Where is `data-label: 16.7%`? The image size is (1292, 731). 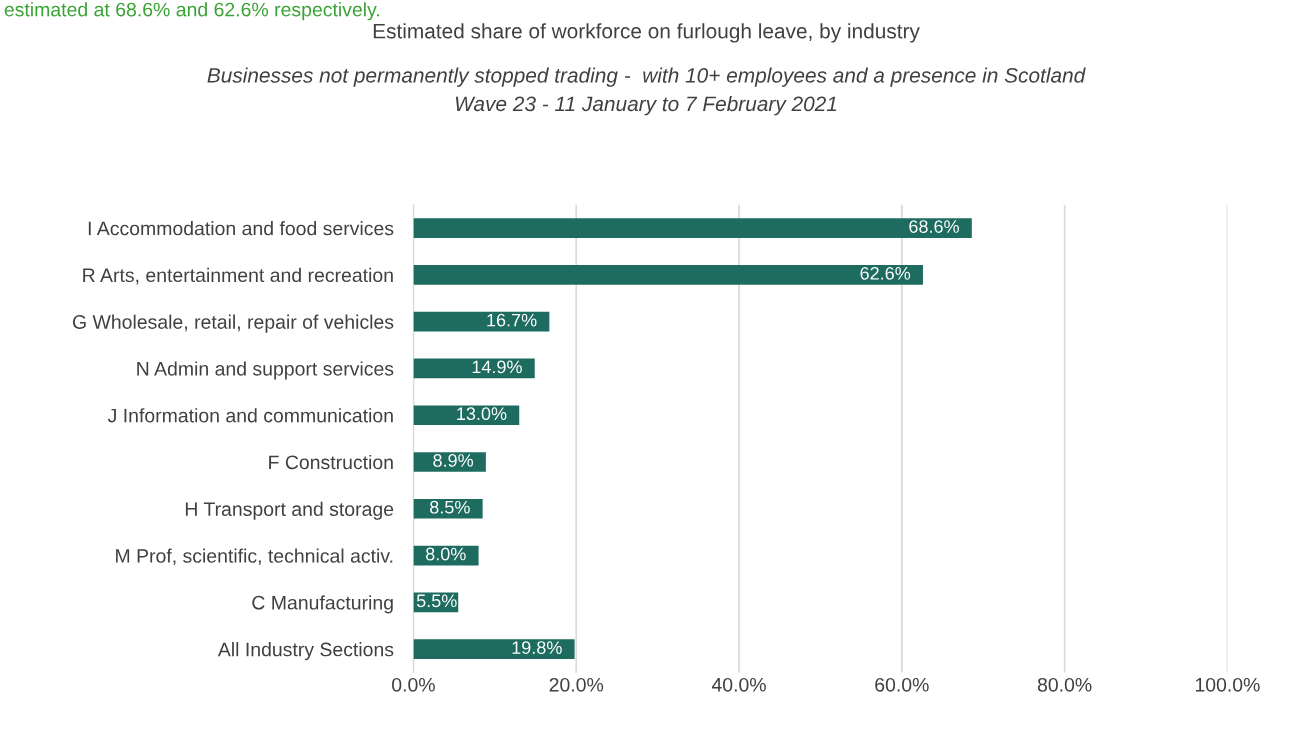 data-label: 16.7% is located at coordinates (512, 320).